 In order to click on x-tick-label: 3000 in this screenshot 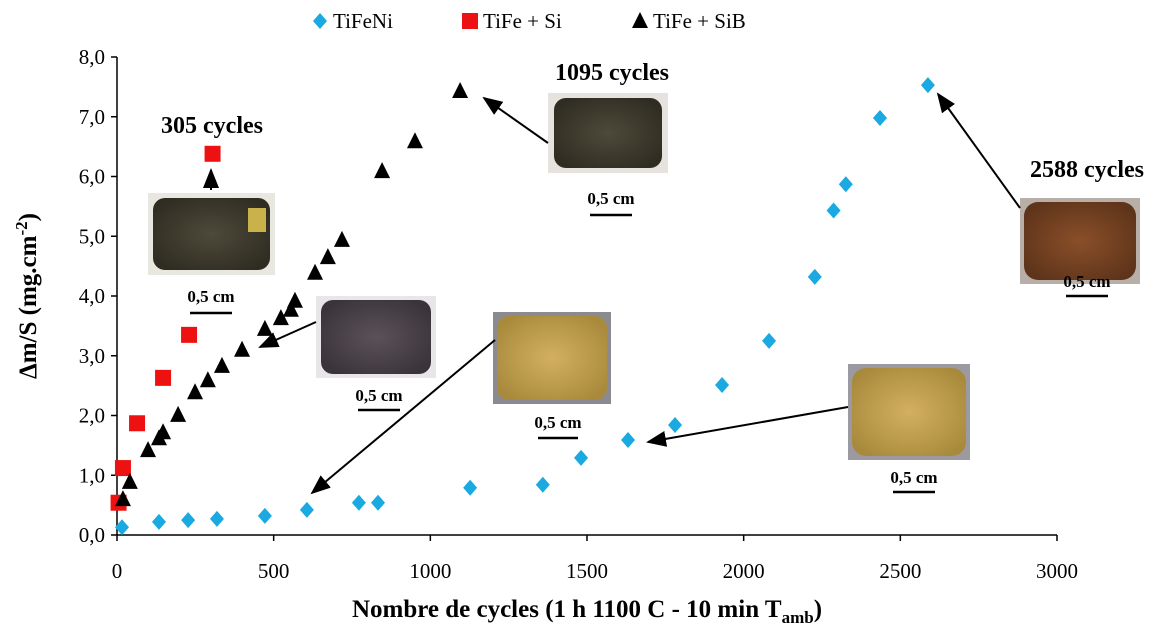, I will do `click(1057, 571)`.